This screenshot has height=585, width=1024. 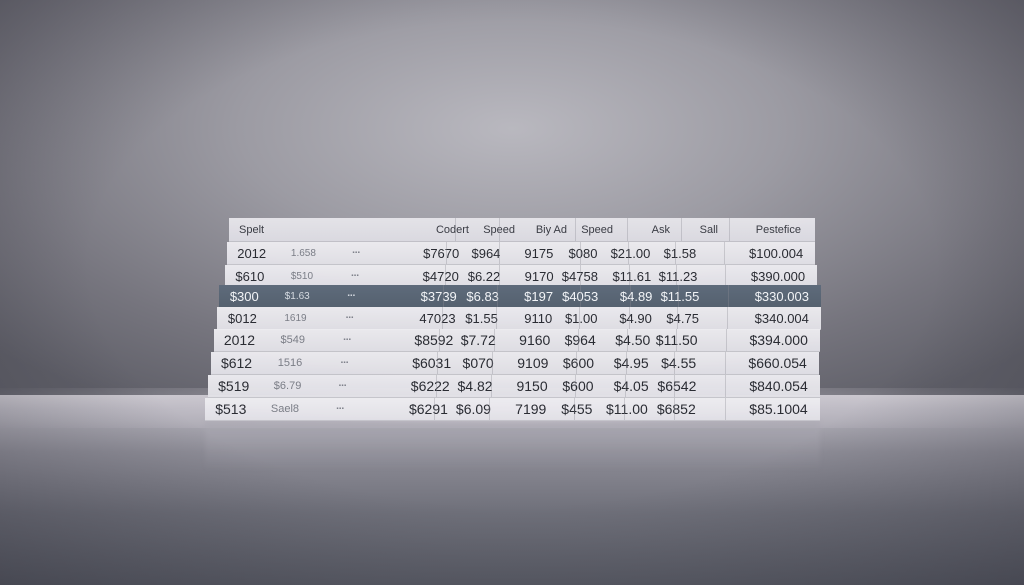 What do you see at coordinates (660, 229) in the screenshot?
I see `column-header-ask: Ask` at bounding box center [660, 229].